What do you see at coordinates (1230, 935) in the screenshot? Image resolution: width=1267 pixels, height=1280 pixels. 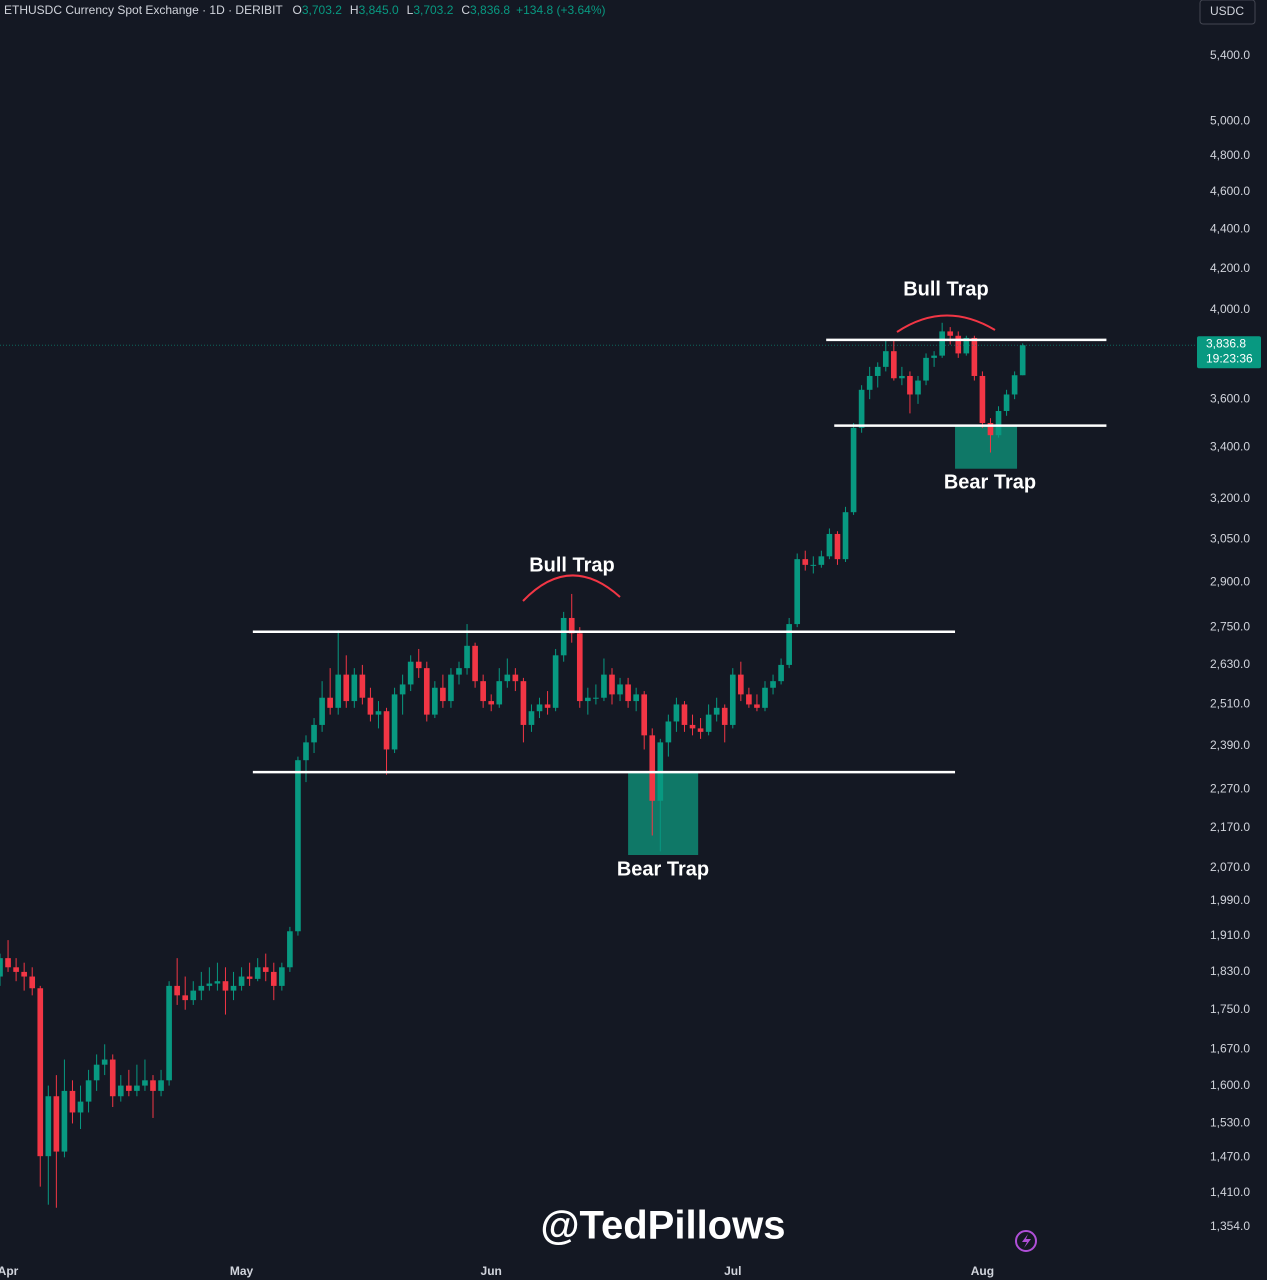 I see `y-tick-label: 1,910.0` at bounding box center [1230, 935].